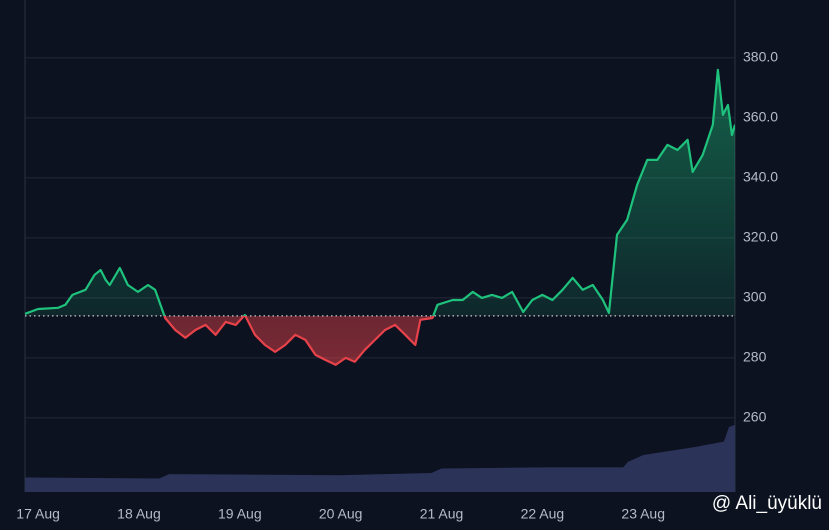 This screenshot has width=829, height=530. What do you see at coordinates (299, 340) in the screenshot?
I see `price-line-down` at bounding box center [299, 340].